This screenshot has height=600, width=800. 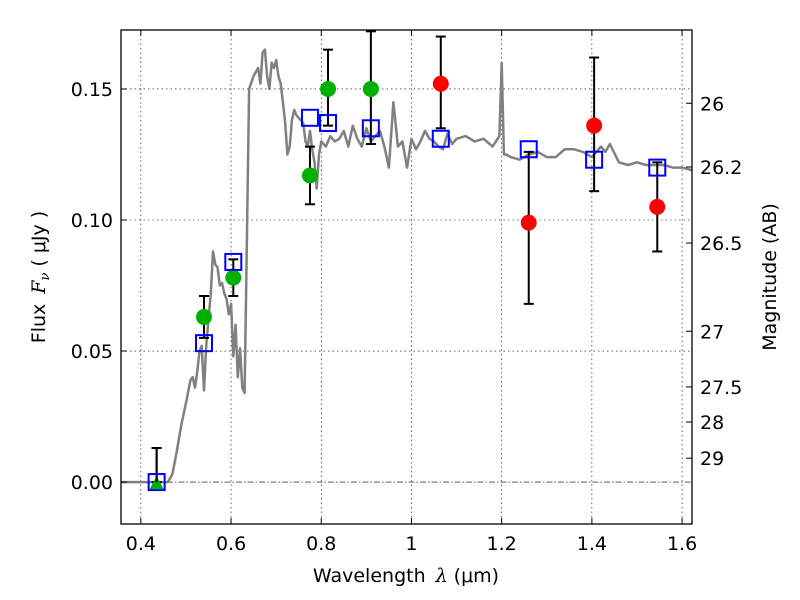 What do you see at coordinates (45, 277) in the screenshot?
I see `y-axis-nu: ν` at bounding box center [45, 277].